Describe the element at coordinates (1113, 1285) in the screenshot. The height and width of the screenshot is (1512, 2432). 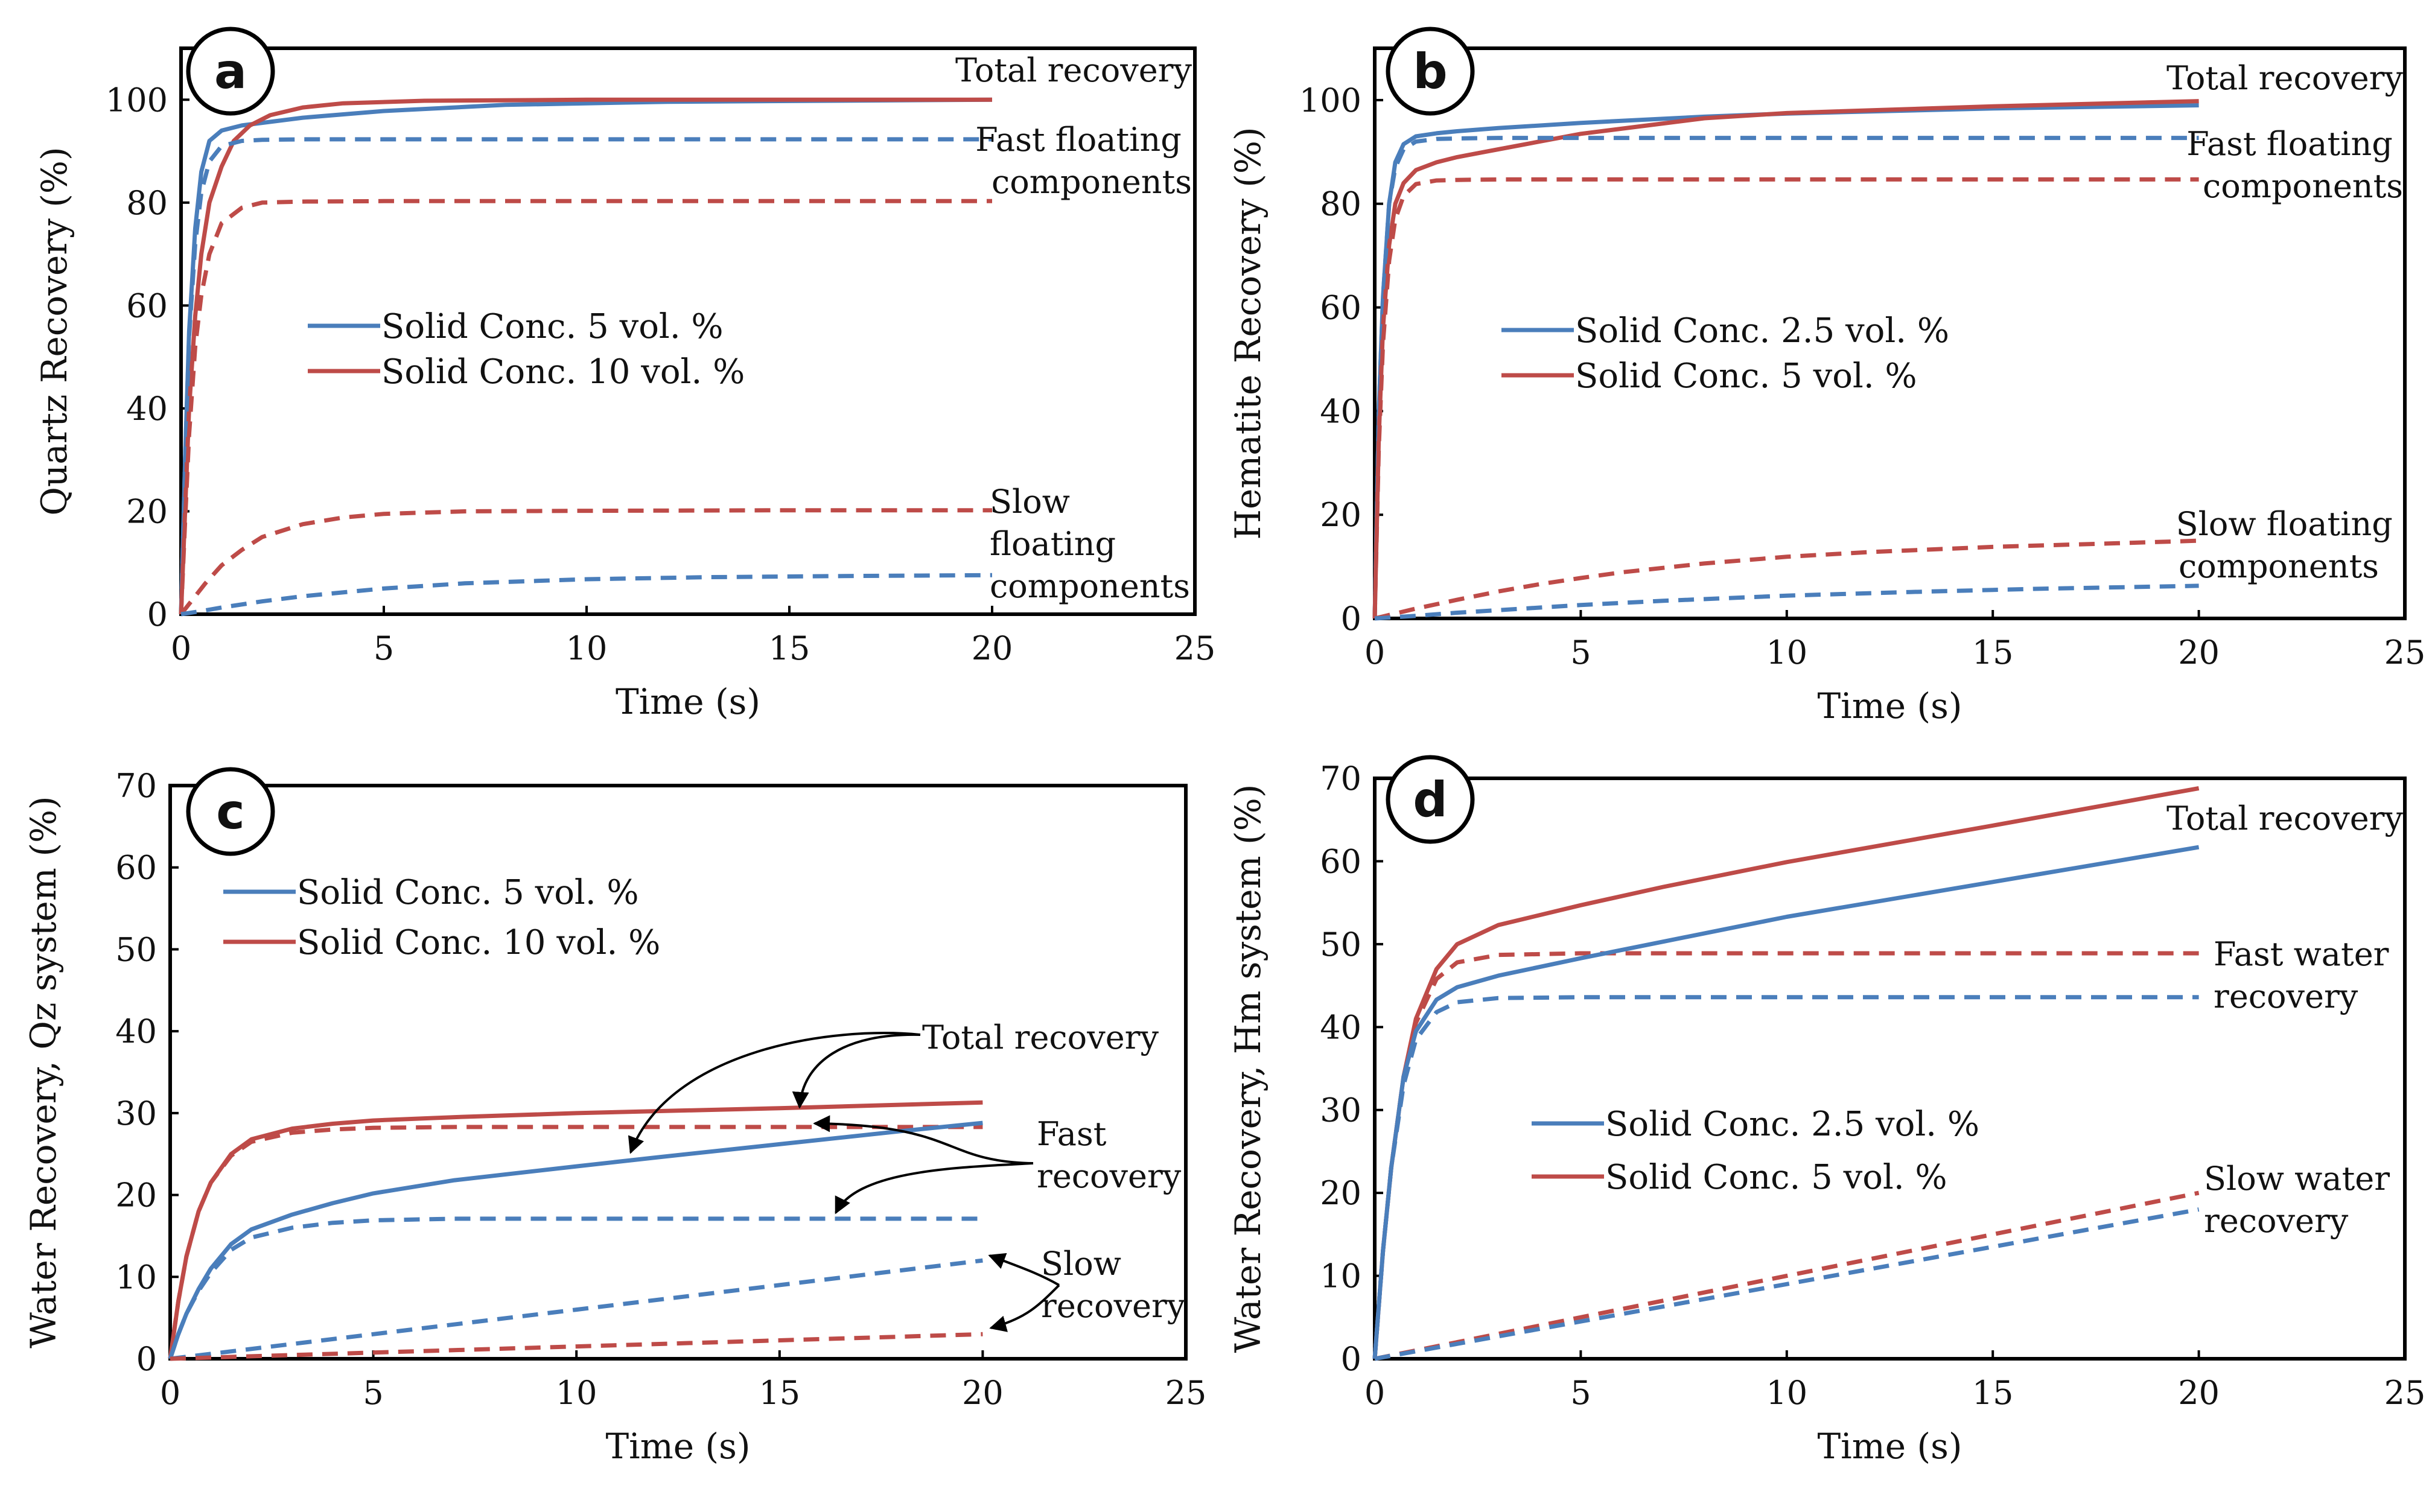
I see `annotation-slow-recovery: Slow recovery` at that location.